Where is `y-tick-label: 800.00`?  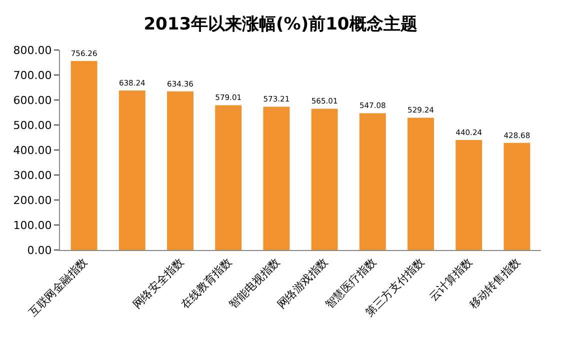 y-tick-label: 800.00 is located at coordinates (32, 50).